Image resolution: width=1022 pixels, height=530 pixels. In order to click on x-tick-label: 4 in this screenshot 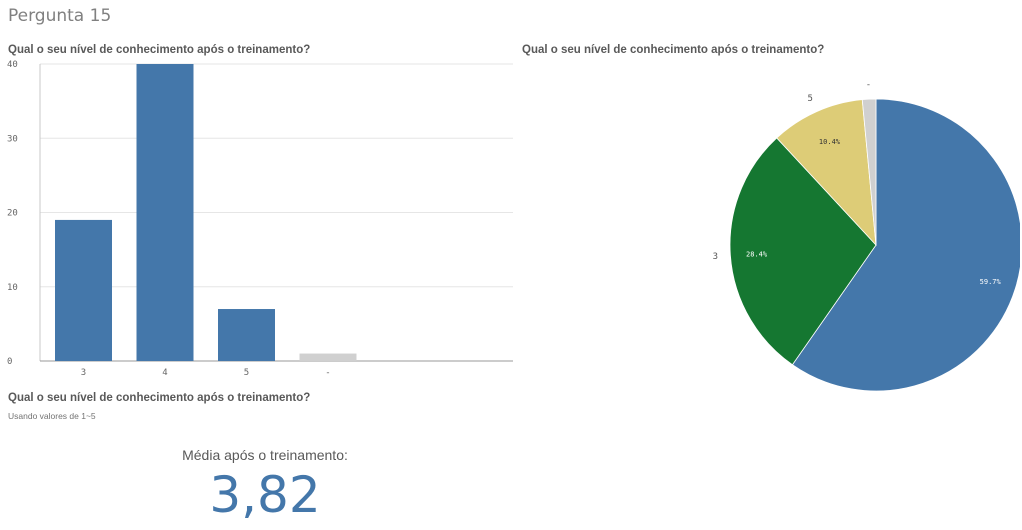, I will do `click(164, 373)`.